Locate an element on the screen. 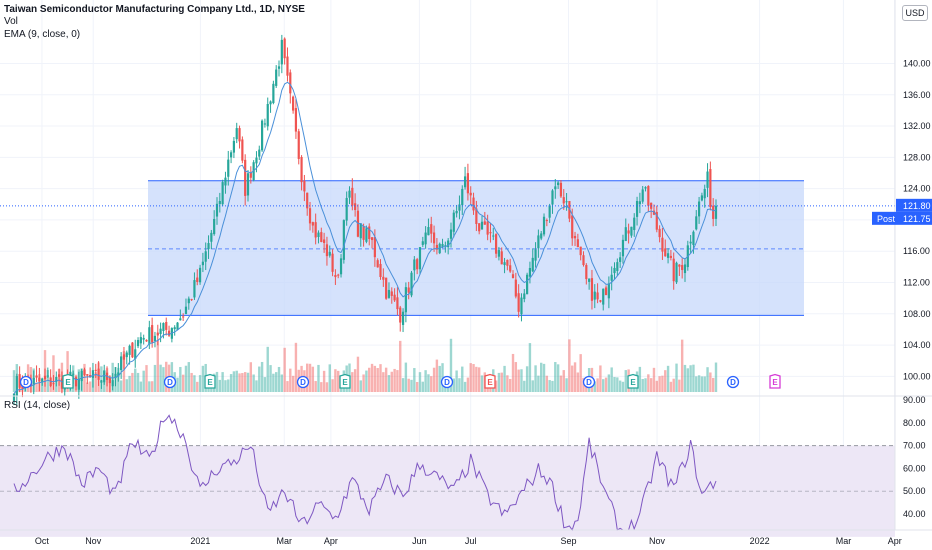 This screenshot has height=550, width=932. last-price-label: 121.80 is located at coordinates (917, 206).